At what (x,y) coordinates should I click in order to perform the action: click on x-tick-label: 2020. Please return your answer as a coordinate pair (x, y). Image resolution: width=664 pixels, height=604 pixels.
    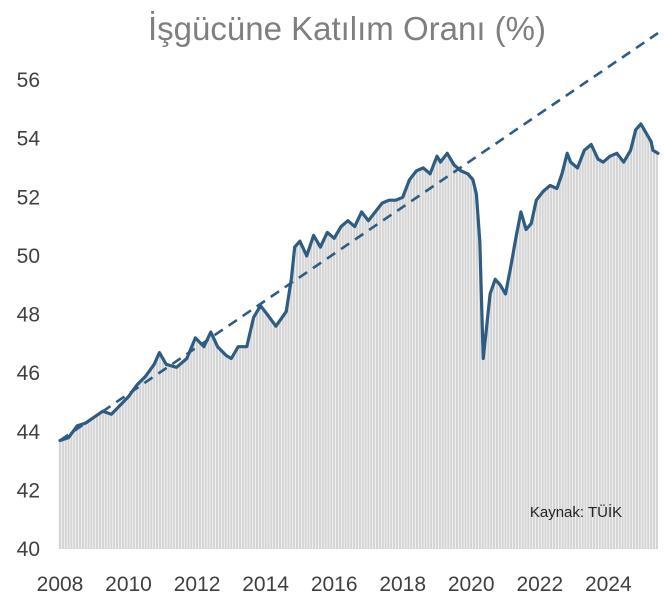
    Looking at the image, I should click on (471, 584).